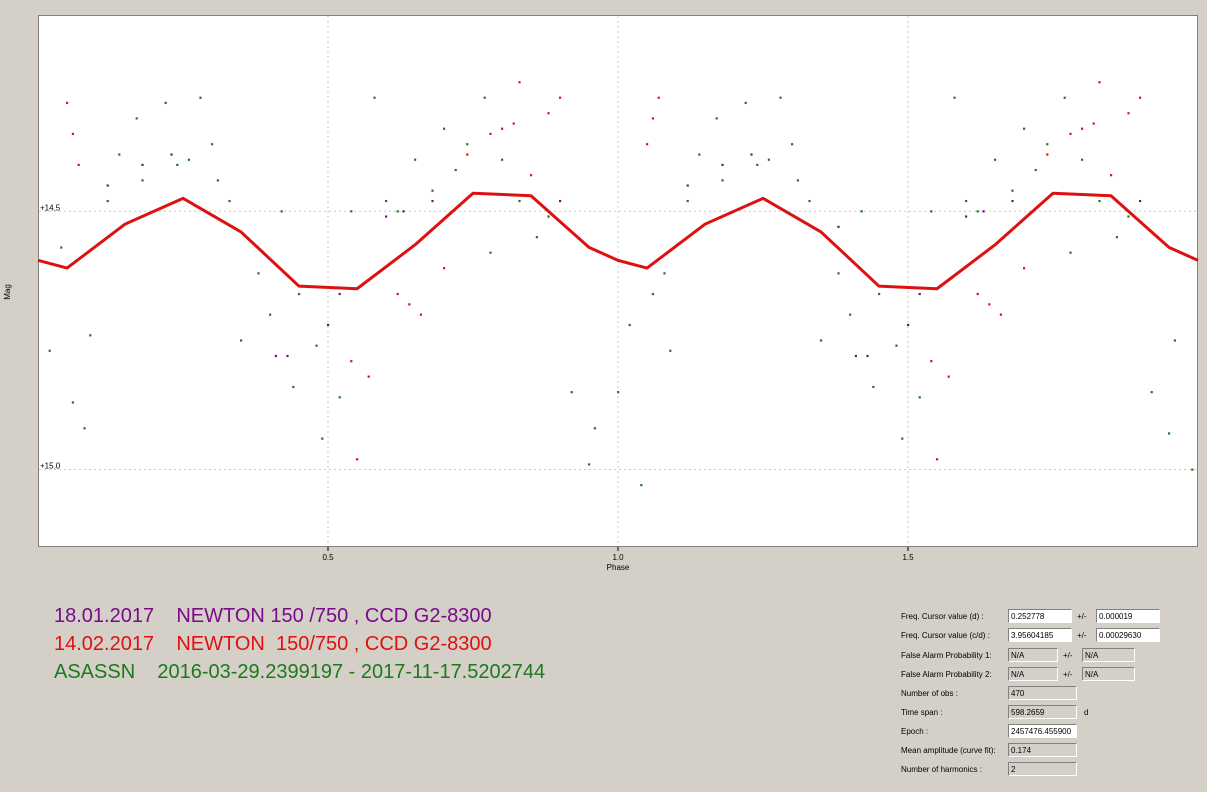 This screenshot has width=1207, height=792. What do you see at coordinates (942, 616) in the screenshot?
I see `freq-cursor-d-label: Freq. Cursor value (d) :` at bounding box center [942, 616].